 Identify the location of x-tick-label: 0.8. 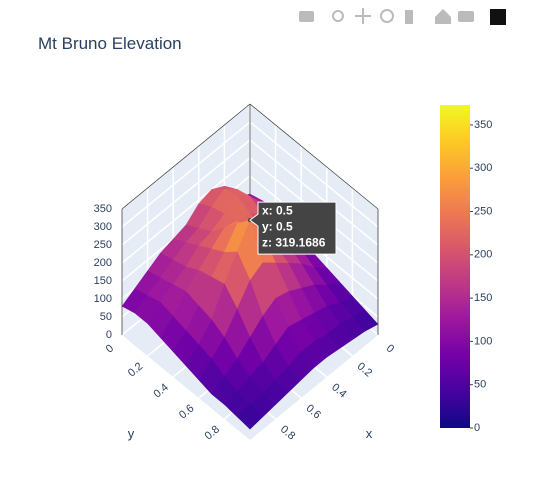
(287, 432).